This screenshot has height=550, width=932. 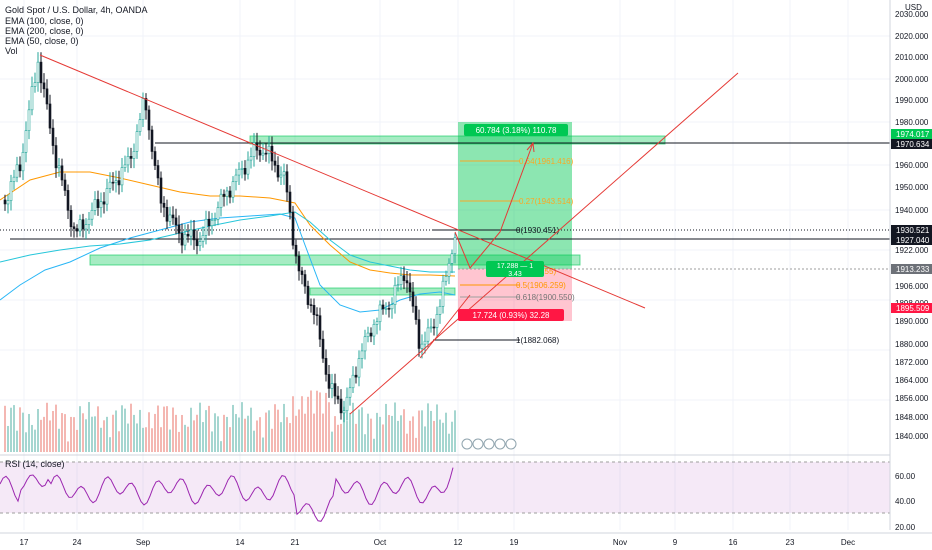 What do you see at coordinates (515, 195) in the screenshot?
I see `target-zone` at bounding box center [515, 195].